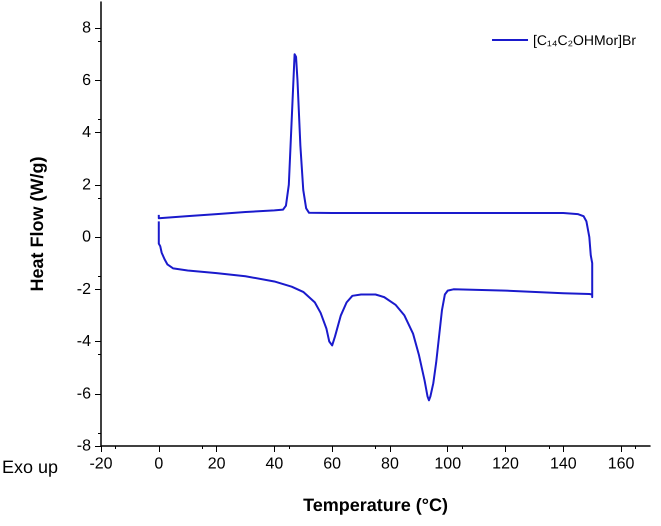 The image size is (661, 526). What do you see at coordinates (505, 464) in the screenshot?
I see `x-tick-label: 120` at bounding box center [505, 464].